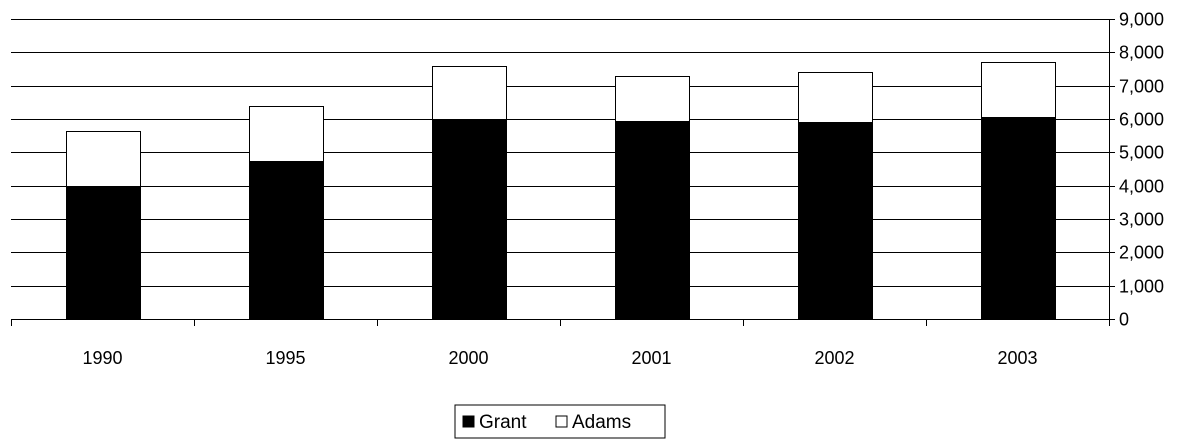 The height and width of the screenshot is (440, 1202). Describe the element at coordinates (835, 97) in the screenshot. I see `bar-adams-2002` at that location.